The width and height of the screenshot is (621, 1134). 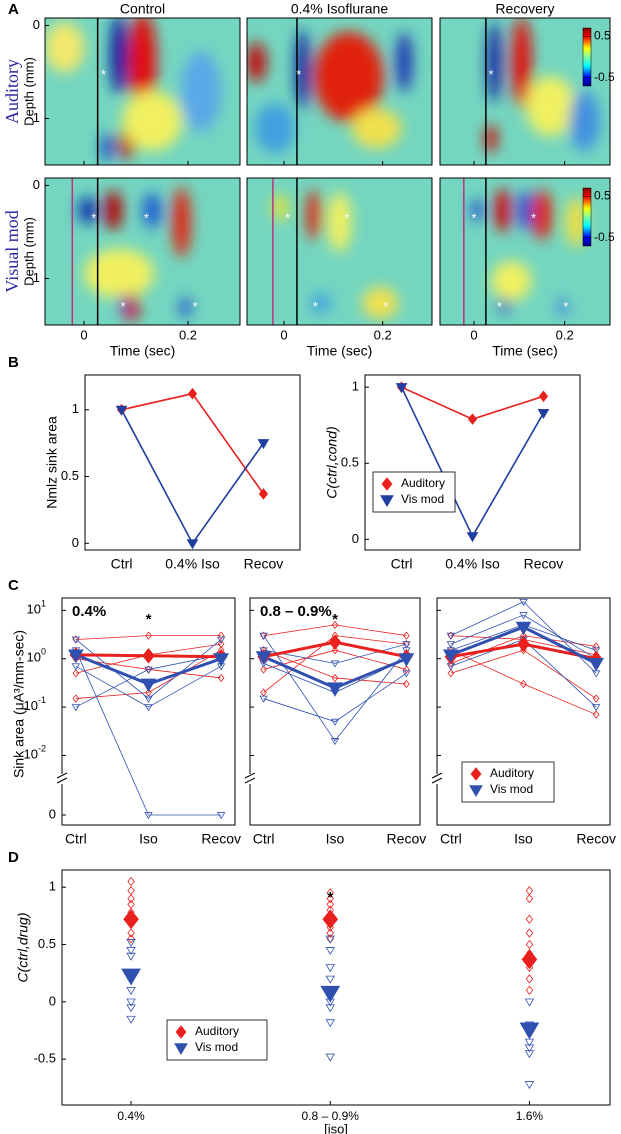 What do you see at coordinates (587, 217) in the screenshot?
I see `colorbar` at bounding box center [587, 217].